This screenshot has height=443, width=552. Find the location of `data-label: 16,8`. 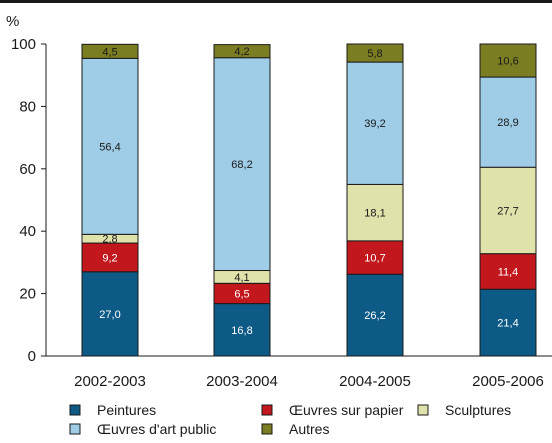

data-label: 16,8 is located at coordinates (241, 331).